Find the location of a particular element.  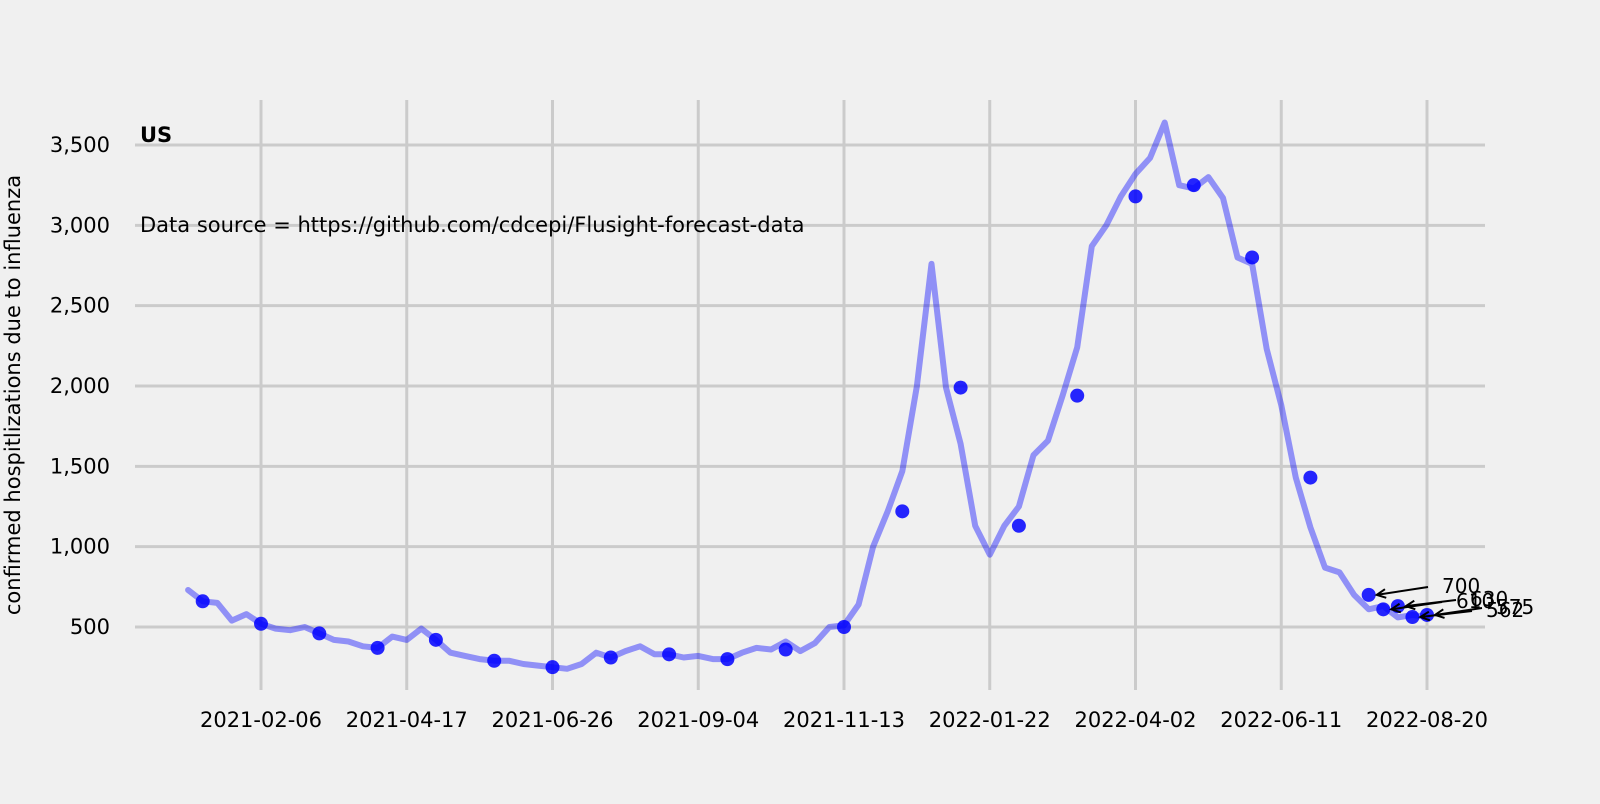

x-tick-label: 2021-06-26 is located at coordinates (552, 720).